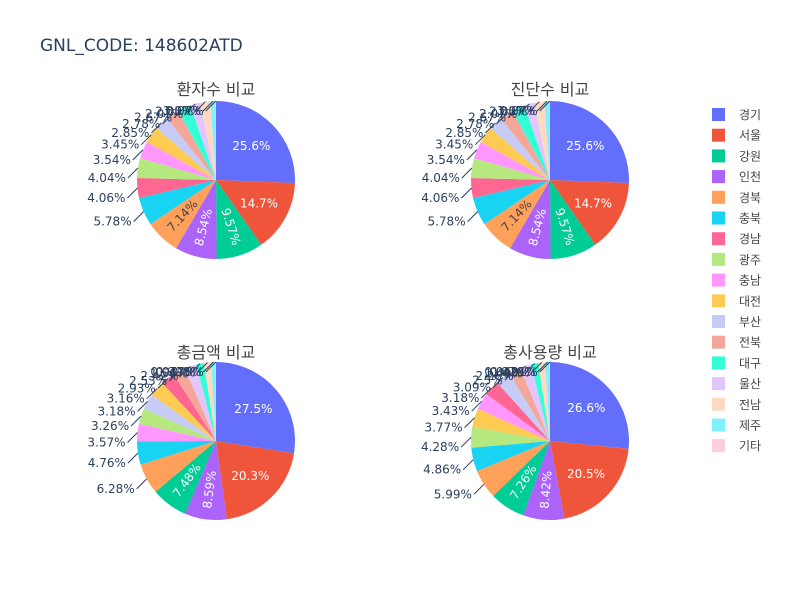 Image resolution: width=800 pixels, height=600 pixels. What do you see at coordinates (736, 322) in the screenshot?
I see `legend-item: 부산` at bounding box center [736, 322].